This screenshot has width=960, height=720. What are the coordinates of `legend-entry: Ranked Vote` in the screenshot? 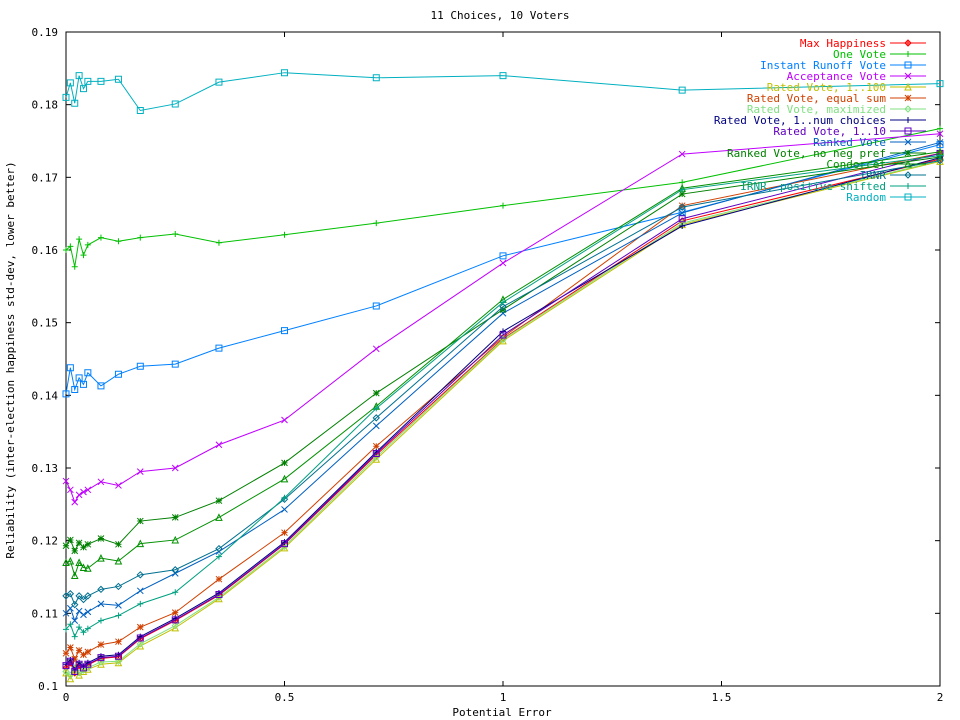 It's located at (869, 142).